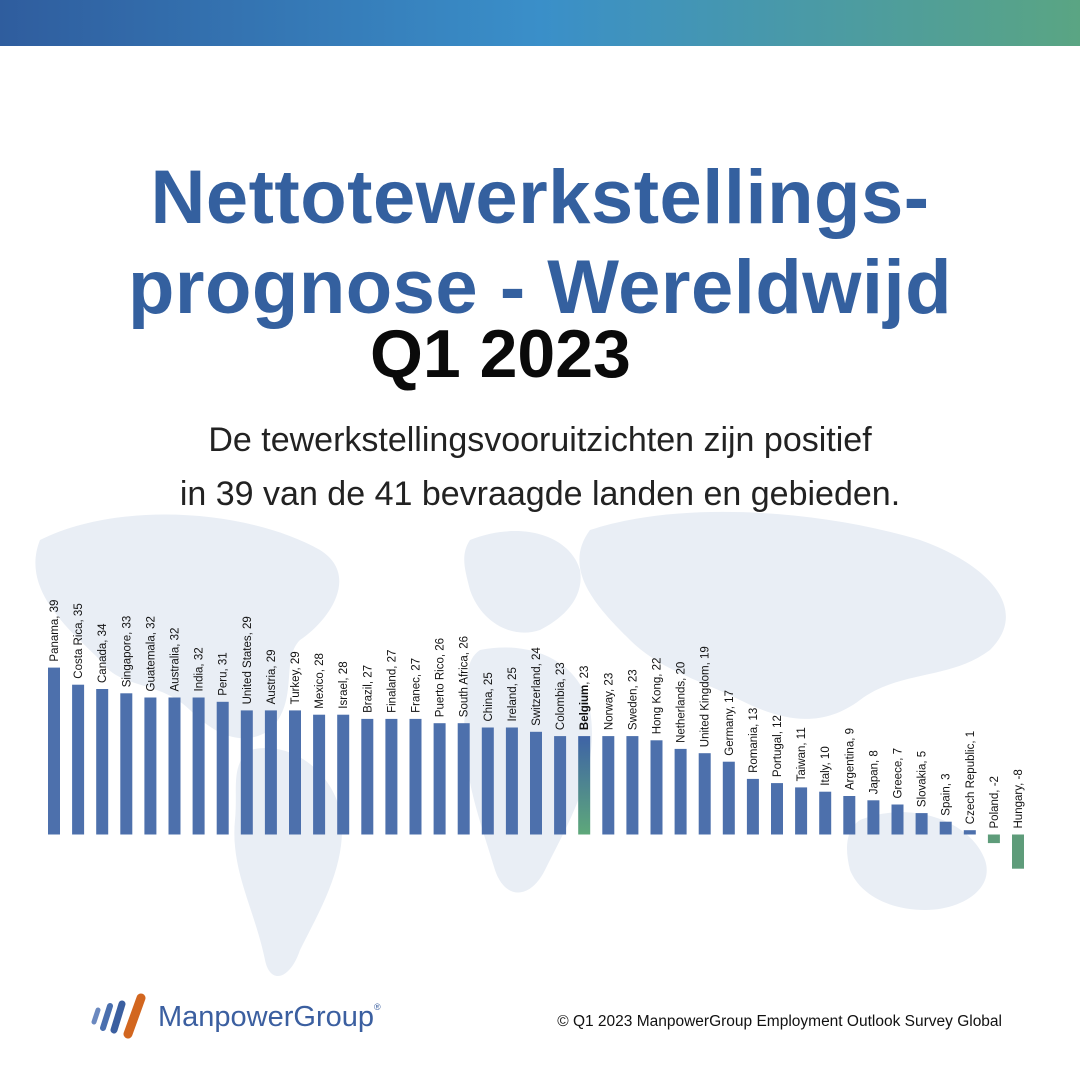 The width and height of the screenshot is (1080, 1080). What do you see at coordinates (377, 1007) in the screenshot?
I see `registered-mark: ®` at bounding box center [377, 1007].